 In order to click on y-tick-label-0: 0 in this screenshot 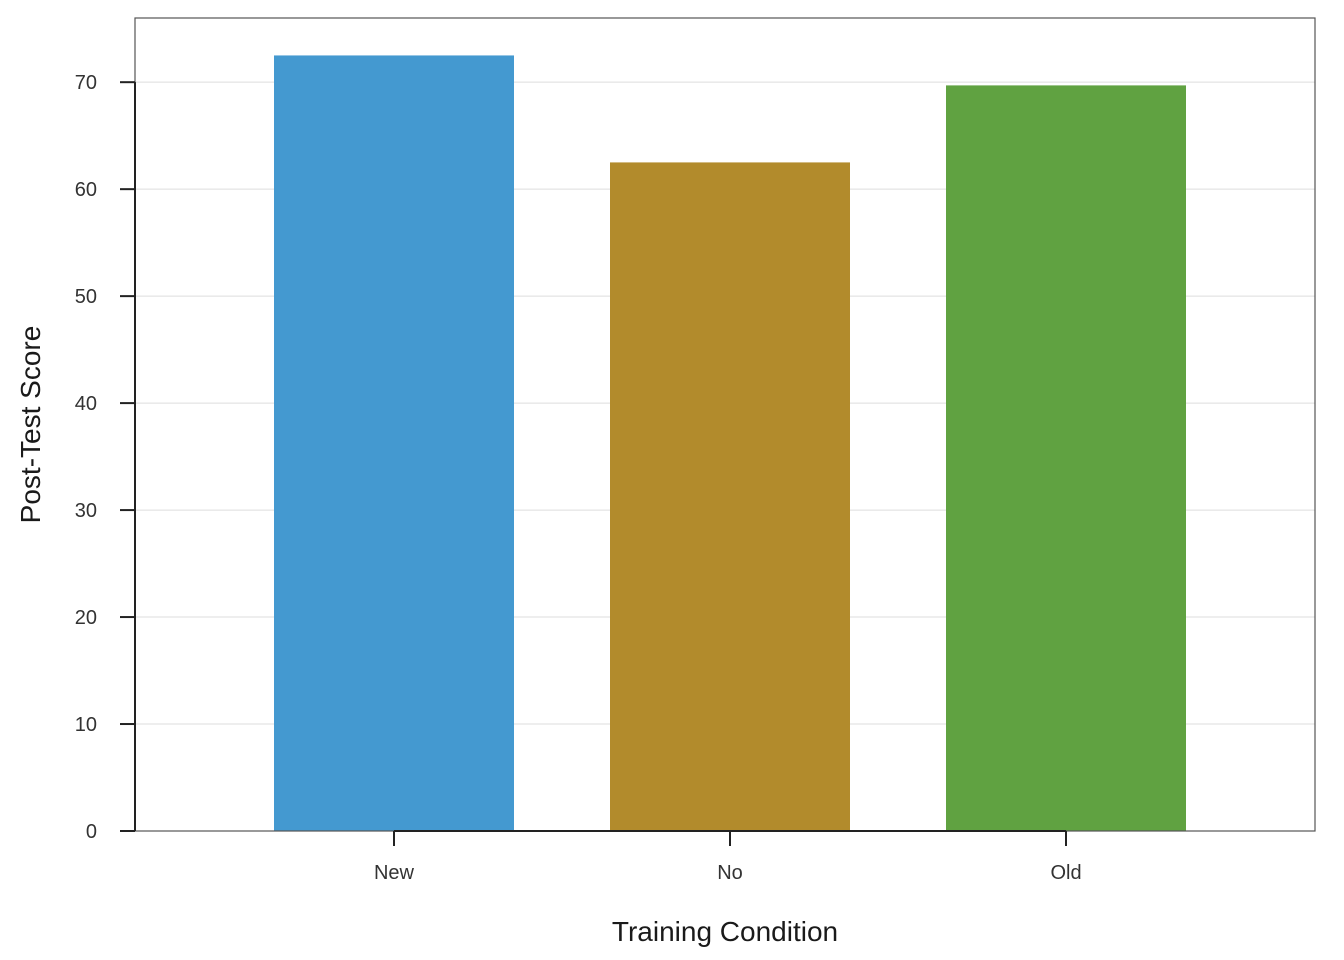, I will do `click(91, 832)`.